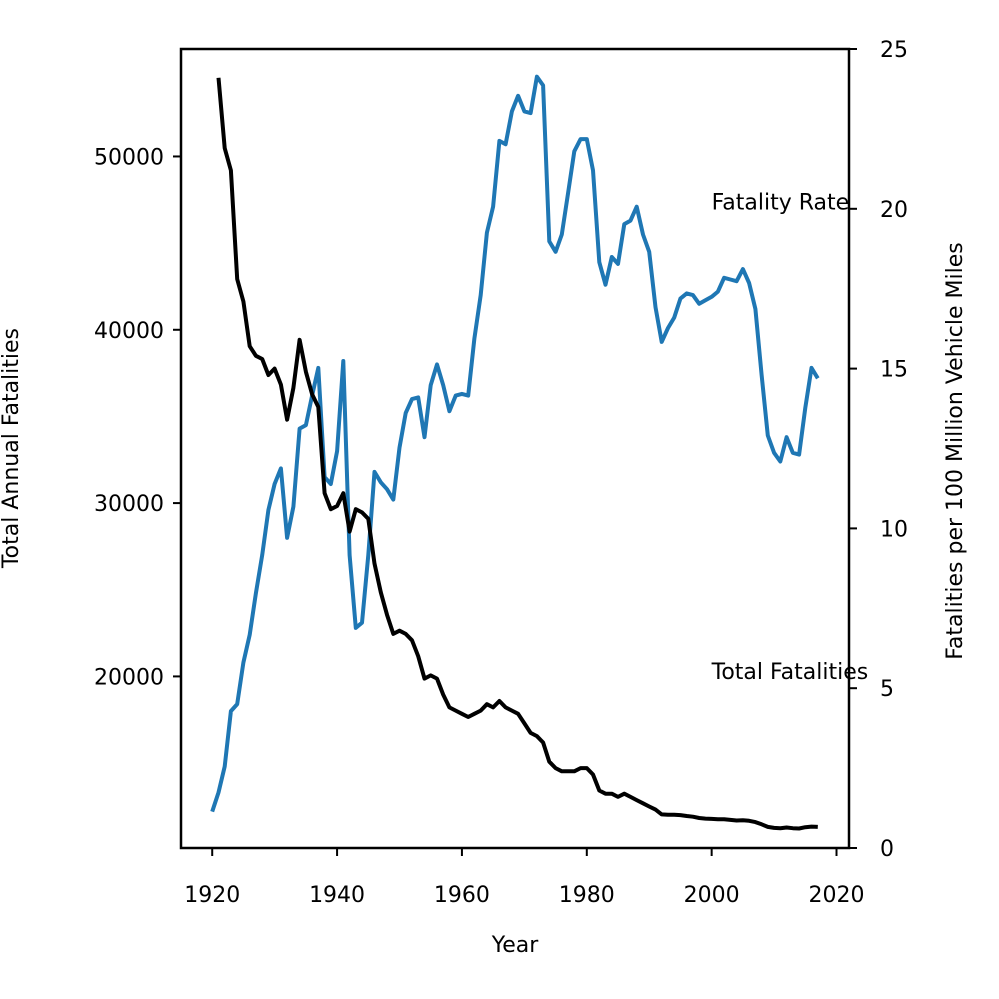  Describe the element at coordinates (524, 878) in the screenshot. I see `x-axis: 1920 1940 1960 1980 2000 2020` at that location.